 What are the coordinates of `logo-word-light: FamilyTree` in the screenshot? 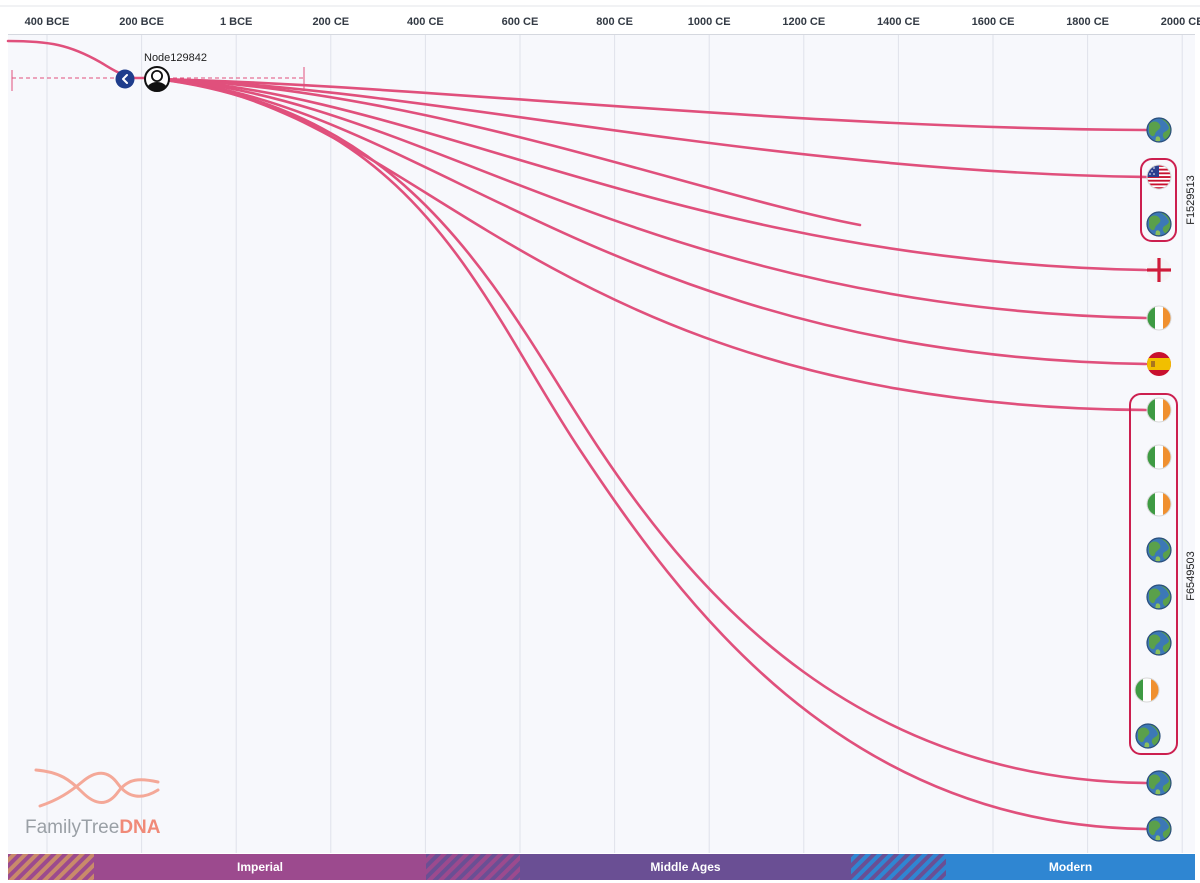 It's located at (72, 827).